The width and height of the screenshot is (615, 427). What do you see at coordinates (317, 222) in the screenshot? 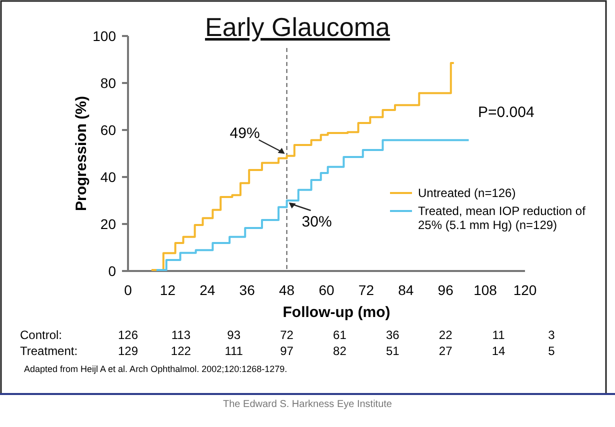
I see `annotation: 30%` at bounding box center [317, 222].